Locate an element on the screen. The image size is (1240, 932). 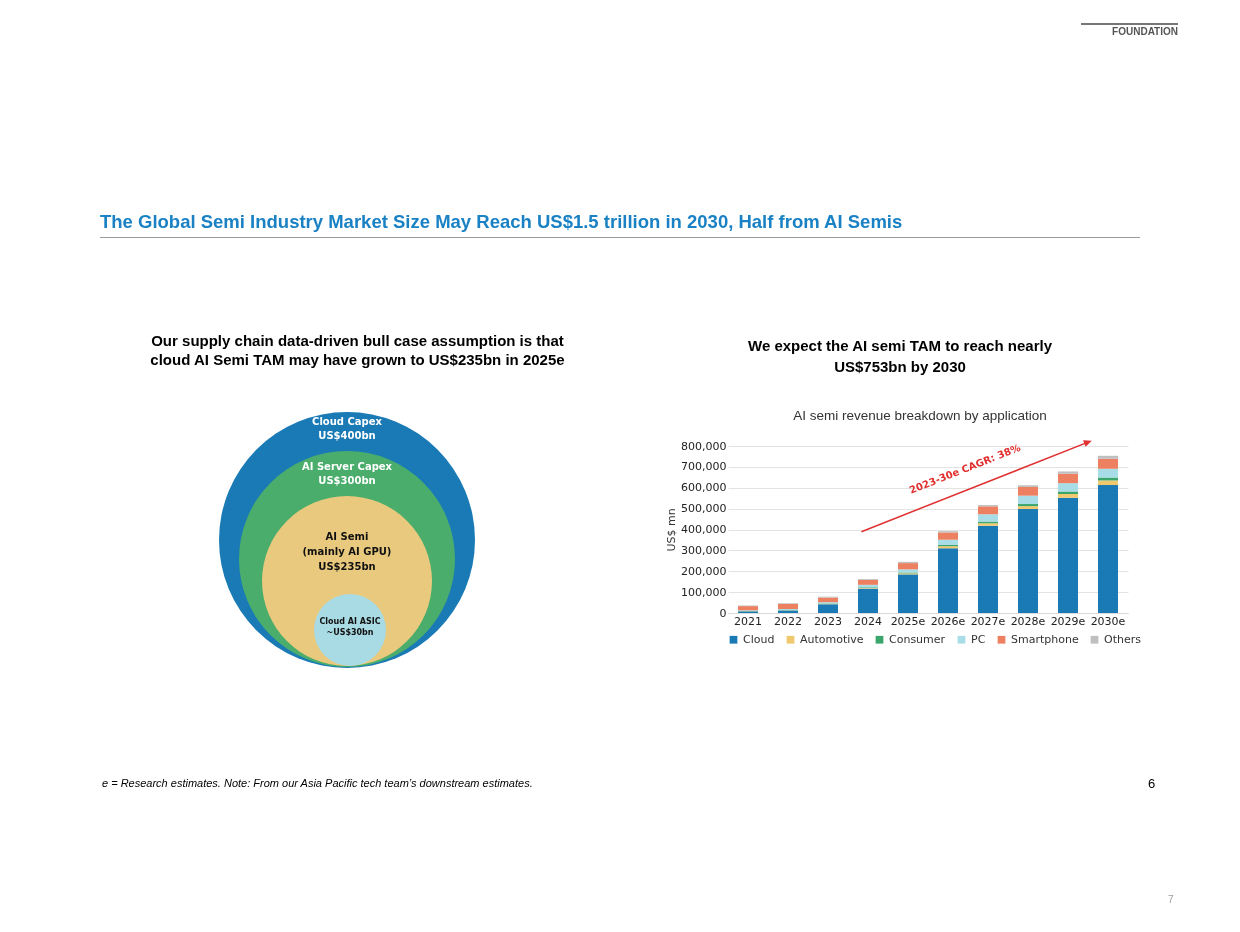
y-tick-label: 600,000 is located at coordinates (704, 488).